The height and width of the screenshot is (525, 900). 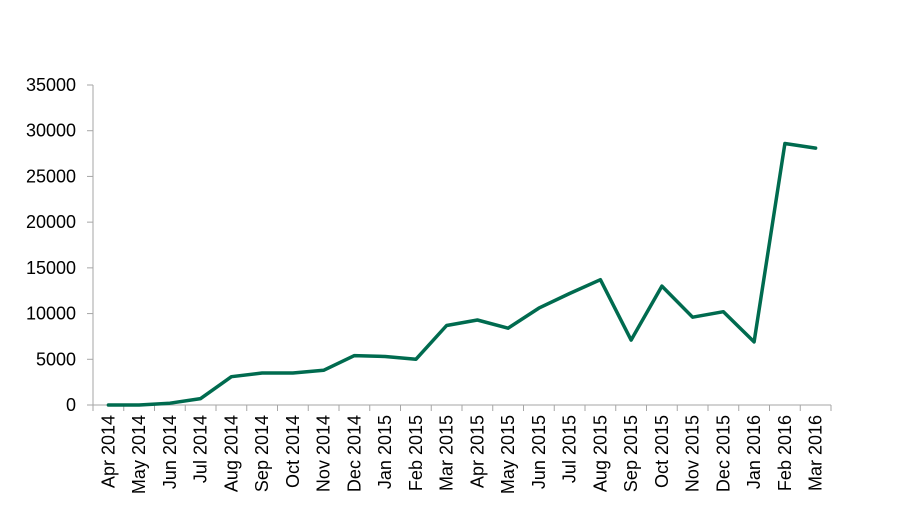 What do you see at coordinates (662, 451) in the screenshot?
I see `x-tick-label: Oct 2015` at bounding box center [662, 451].